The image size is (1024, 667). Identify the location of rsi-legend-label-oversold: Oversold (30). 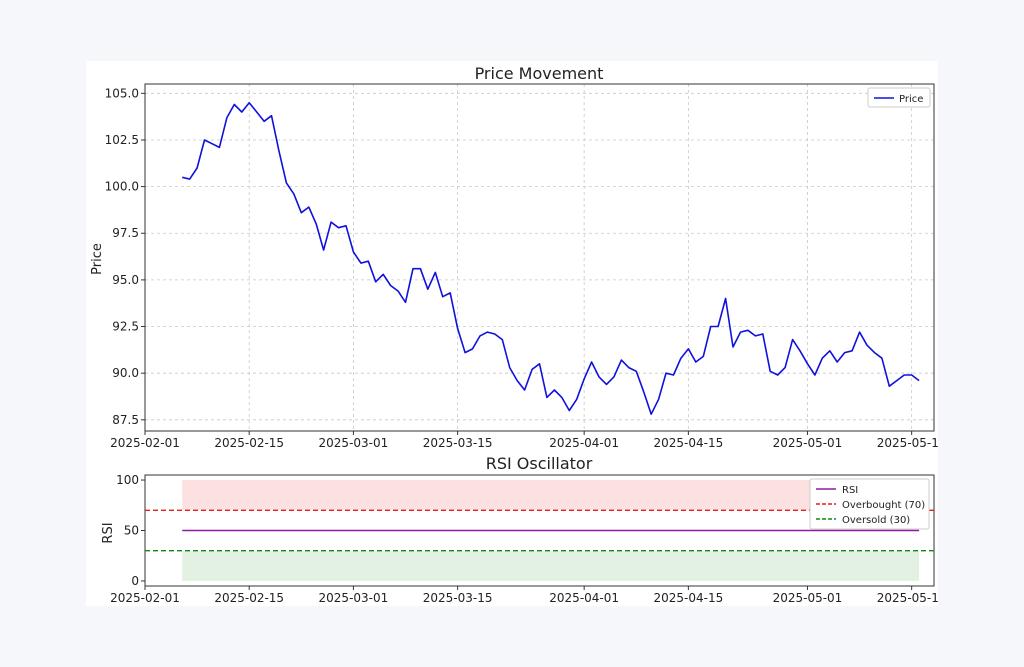
(876, 520).